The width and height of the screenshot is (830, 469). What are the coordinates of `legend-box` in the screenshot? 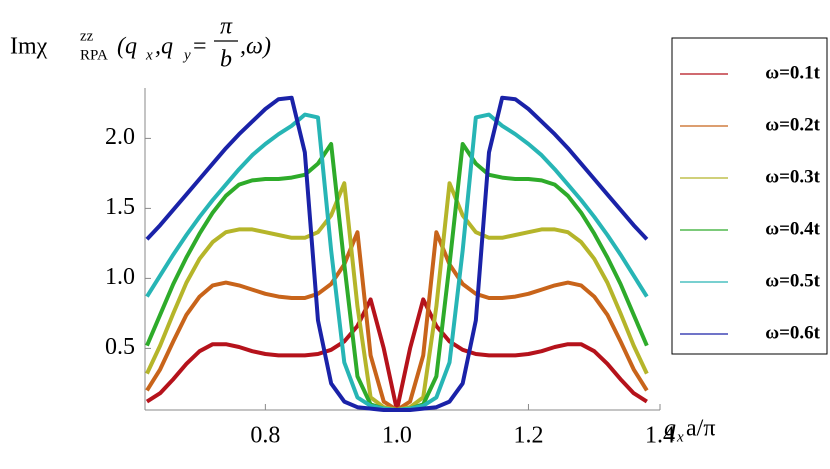 It's located at (749, 196).